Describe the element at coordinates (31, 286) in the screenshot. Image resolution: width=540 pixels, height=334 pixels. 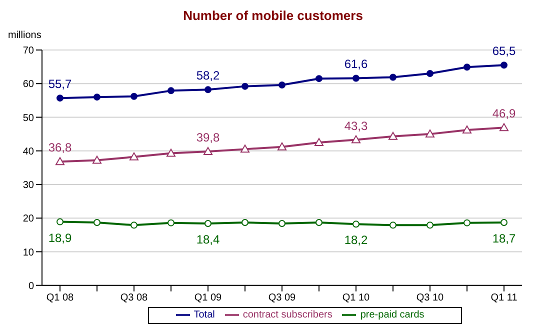
I see `y-tick-label: 0` at that location.